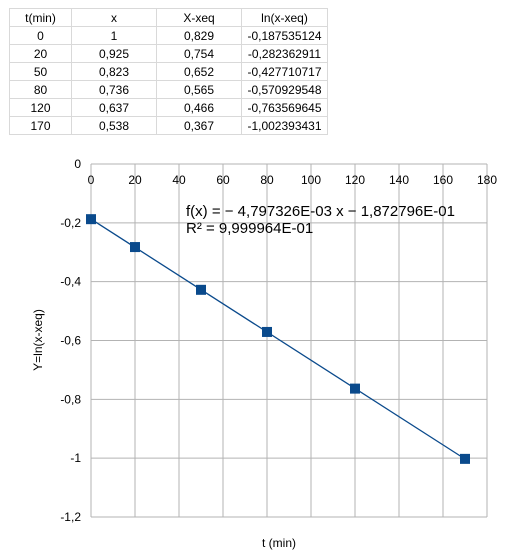 This screenshot has height=560, width=523. Describe the element at coordinates (284, 107) in the screenshot. I see `table-cell: -0,763569645` at that location.